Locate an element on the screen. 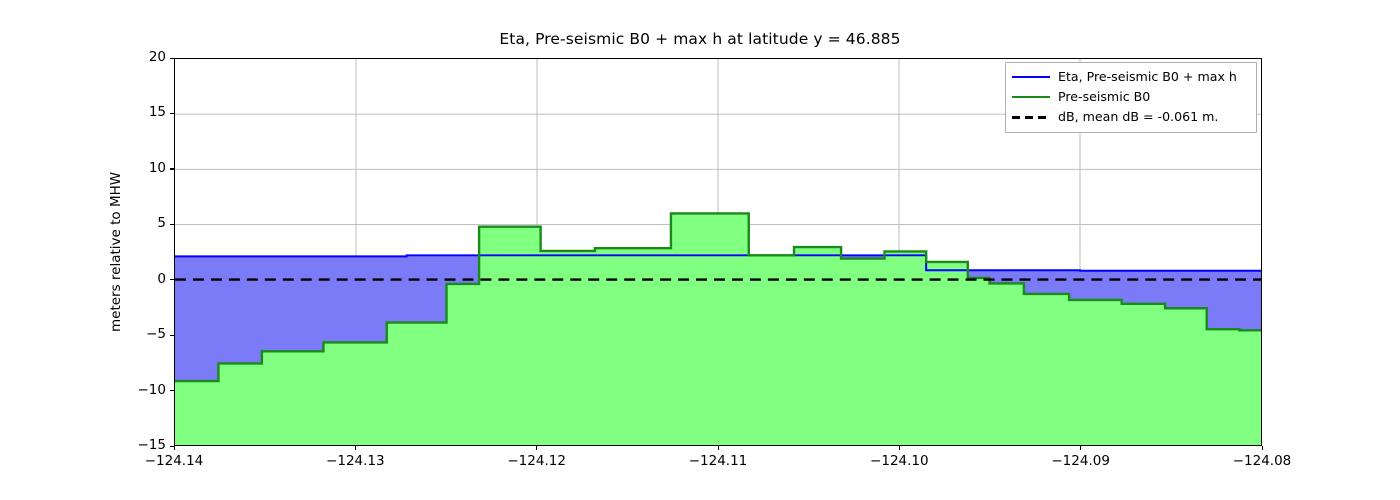  y-tick-label: 10 is located at coordinates (157, 167).